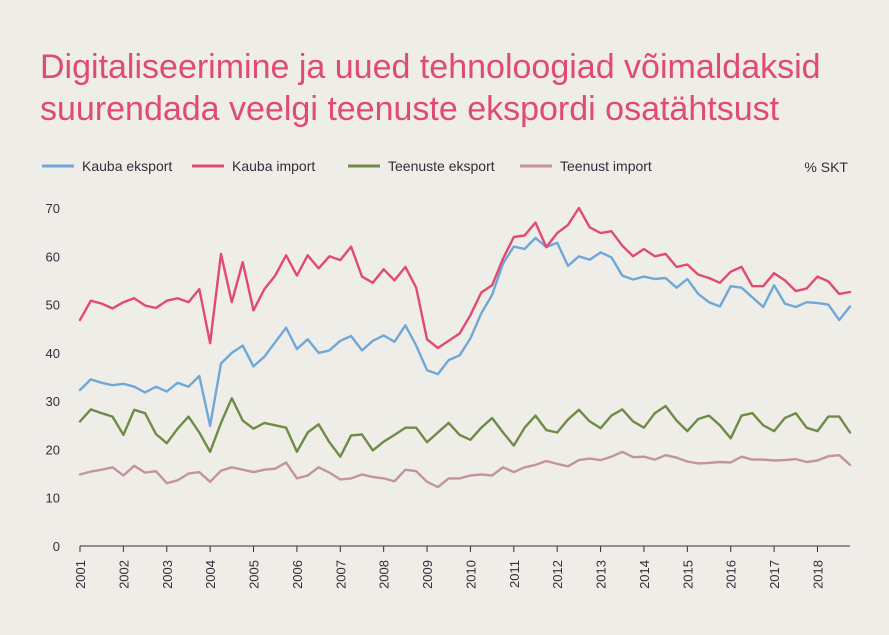 This screenshot has height=635, width=889. What do you see at coordinates (817, 574) in the screenshot?
I see `x-tick-label: 2018` at bounding box center [817, 574].